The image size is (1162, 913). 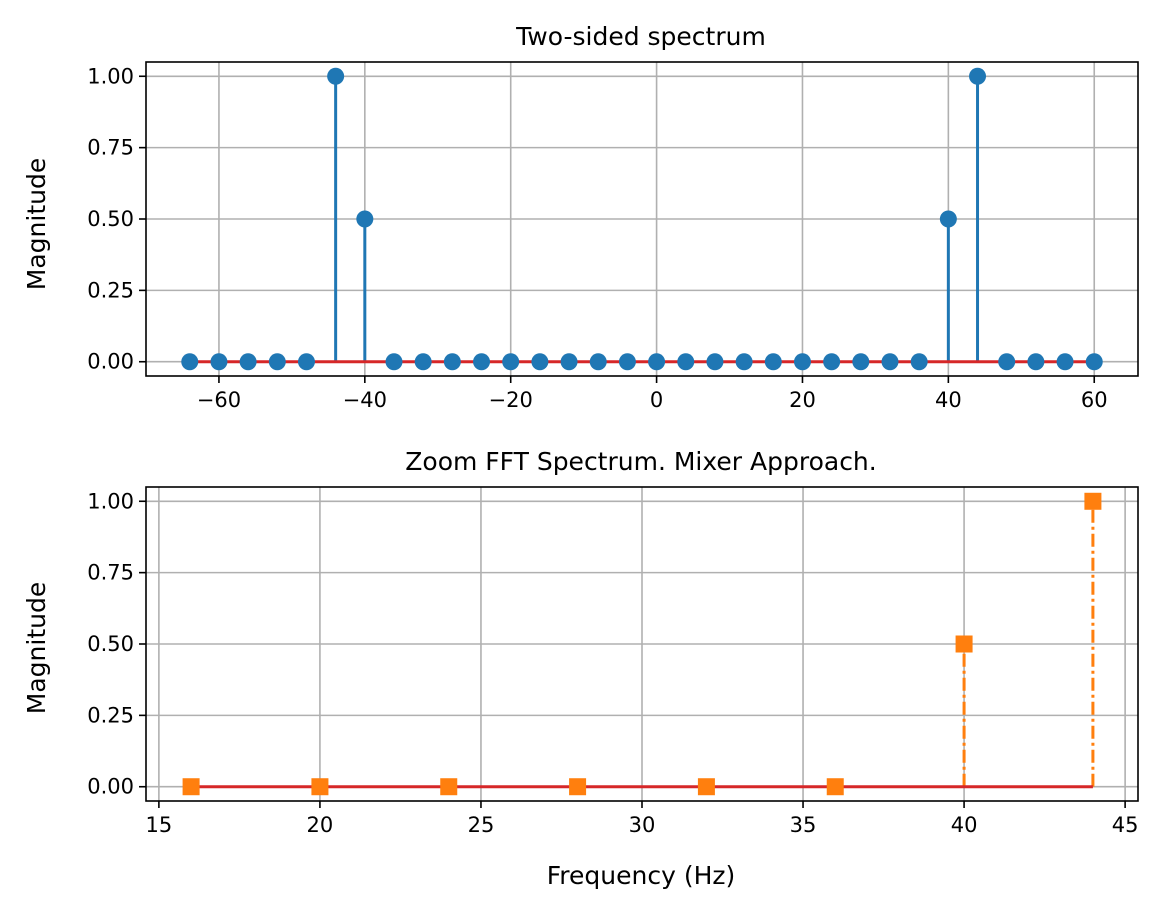 I want to click on x-tick-label: −40, so click(x=365, y=400).